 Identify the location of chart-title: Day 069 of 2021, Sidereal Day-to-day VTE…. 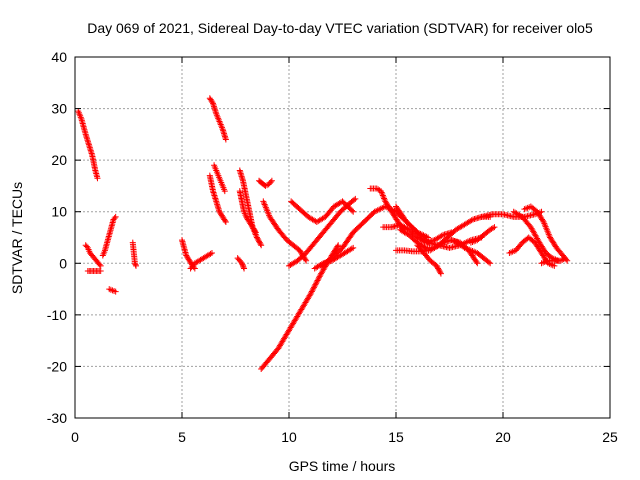
(340, 28).